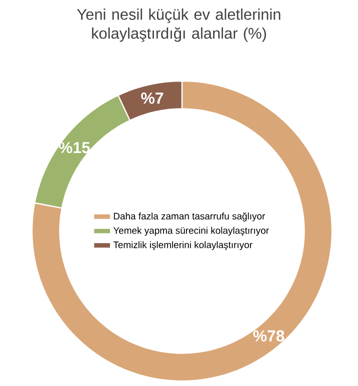 The height and width of the screenshot is (386, 358). I want to click on data-label: %78, so click(268, 336).